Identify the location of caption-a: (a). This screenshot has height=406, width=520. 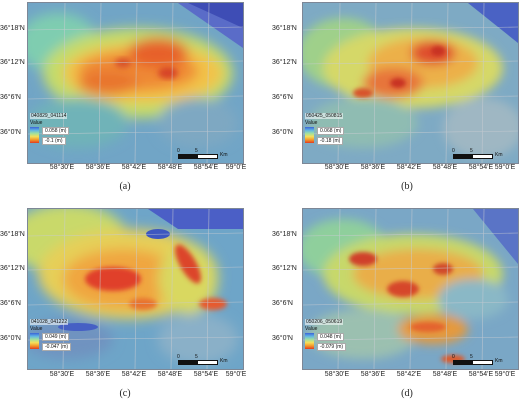
(125, 186).